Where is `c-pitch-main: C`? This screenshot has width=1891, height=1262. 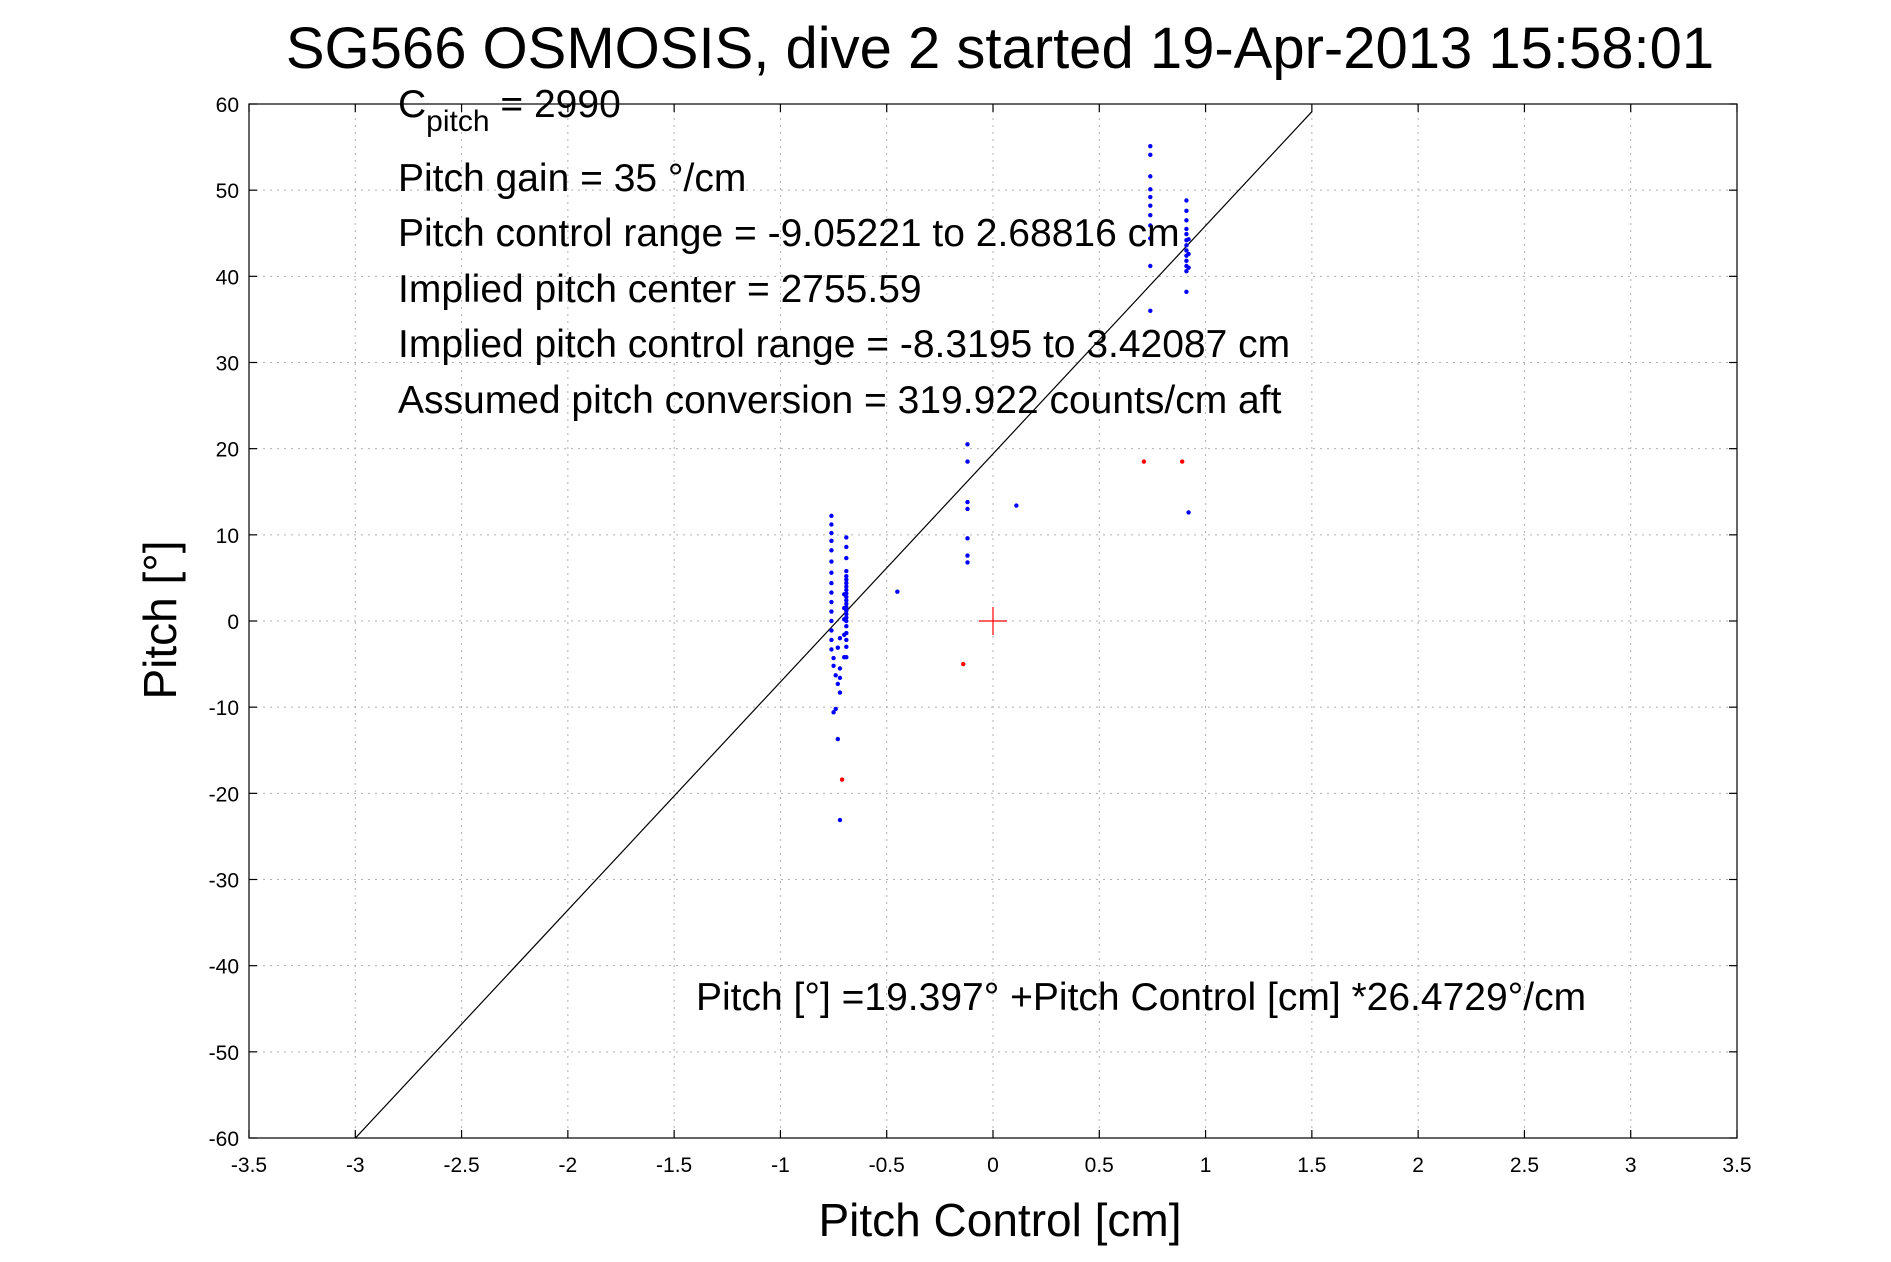 c-pitch-main: C is located at coordinates (412, 104).